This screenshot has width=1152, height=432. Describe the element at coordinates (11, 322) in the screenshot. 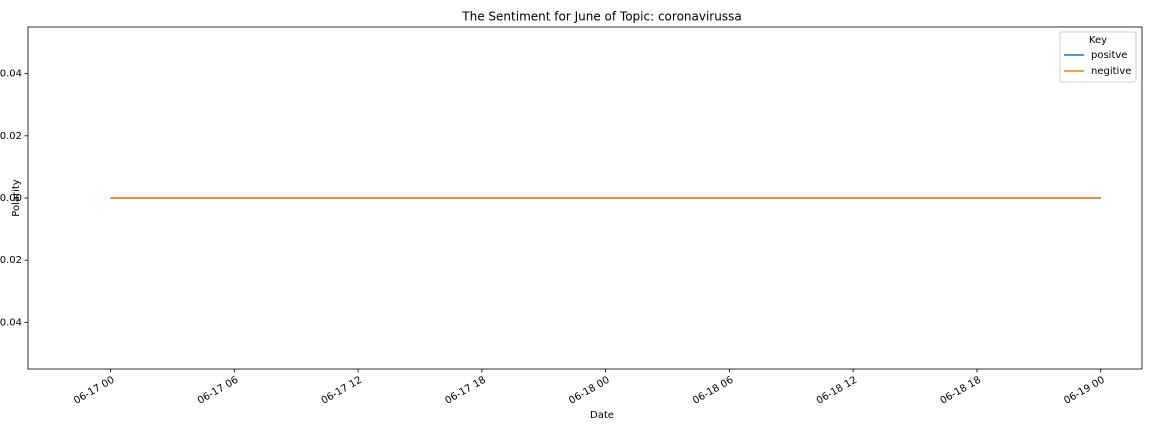

I see `y-tick-label: −0.04` at that location.